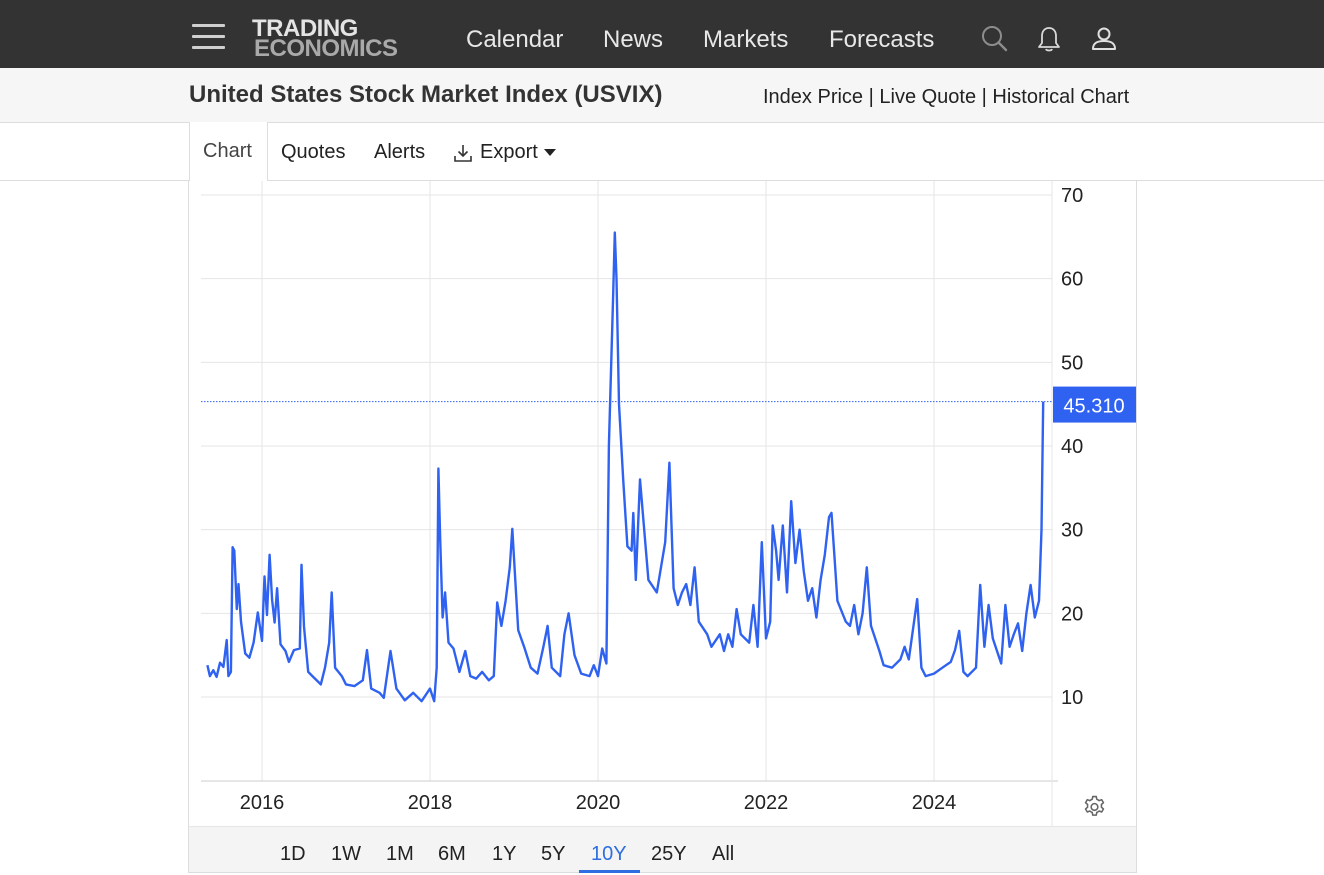 The image size is (1324, 875). I want to click on tab-export: Export, so click(509, 152).